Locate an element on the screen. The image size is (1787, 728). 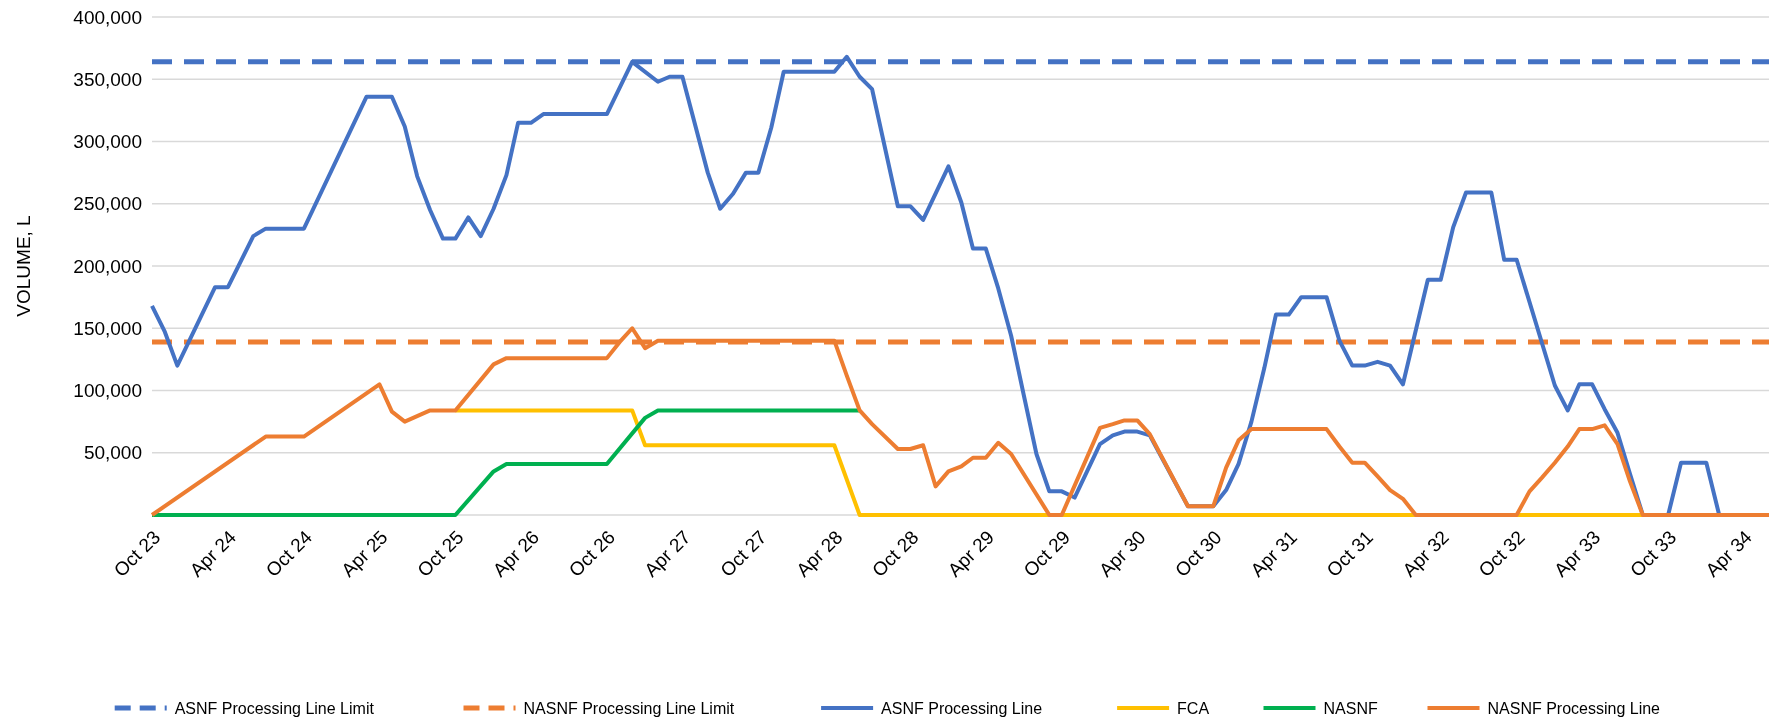
y-tick-label: 50,000 is located at coordinates (112, 453).